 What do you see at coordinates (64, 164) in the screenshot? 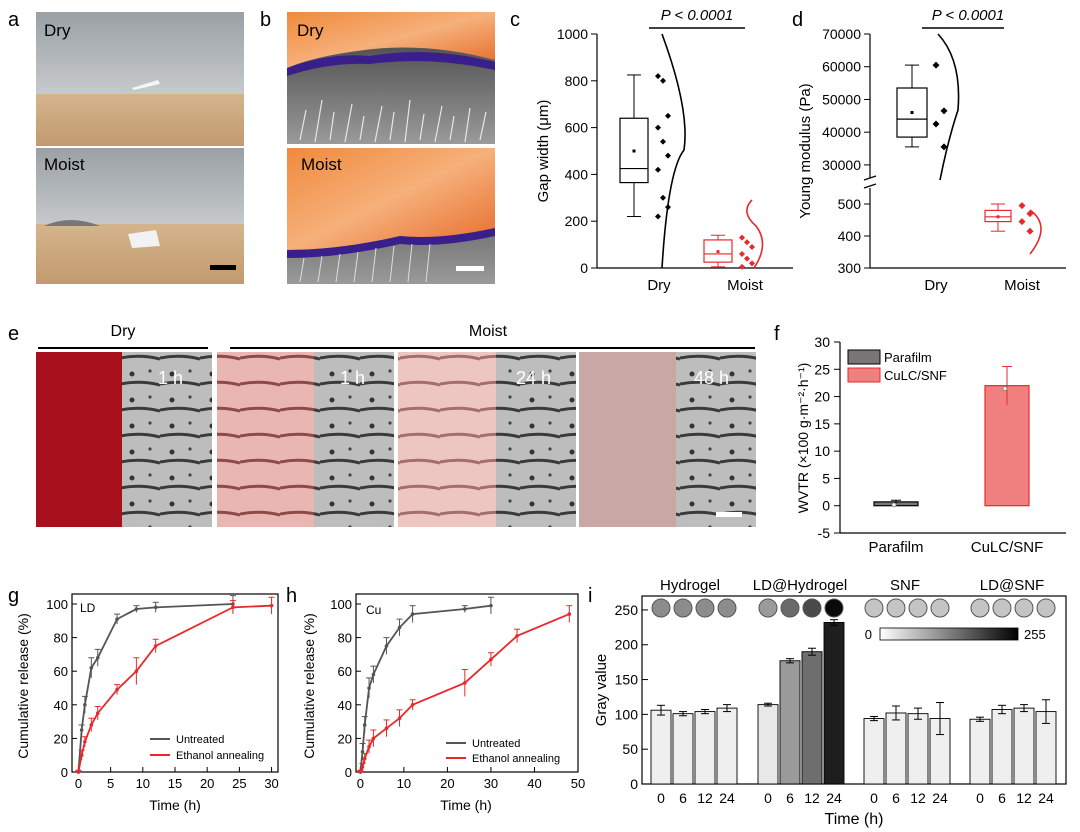
I see `photo-a-moist-label: Moist` at bounding box center [64, 164].